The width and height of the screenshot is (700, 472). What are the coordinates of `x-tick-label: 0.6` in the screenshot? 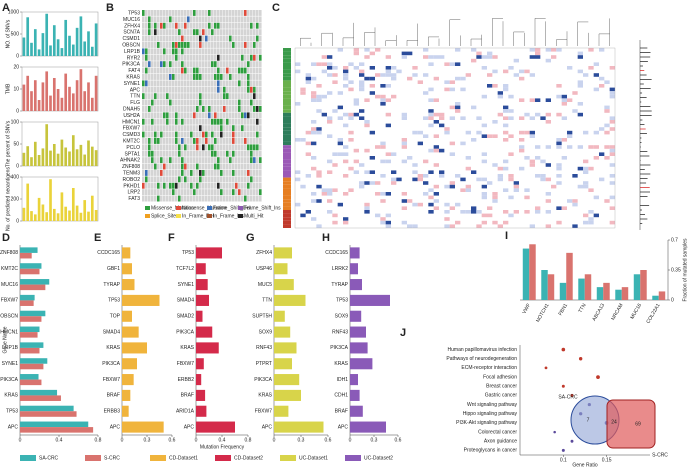 It's located at (398, 440).